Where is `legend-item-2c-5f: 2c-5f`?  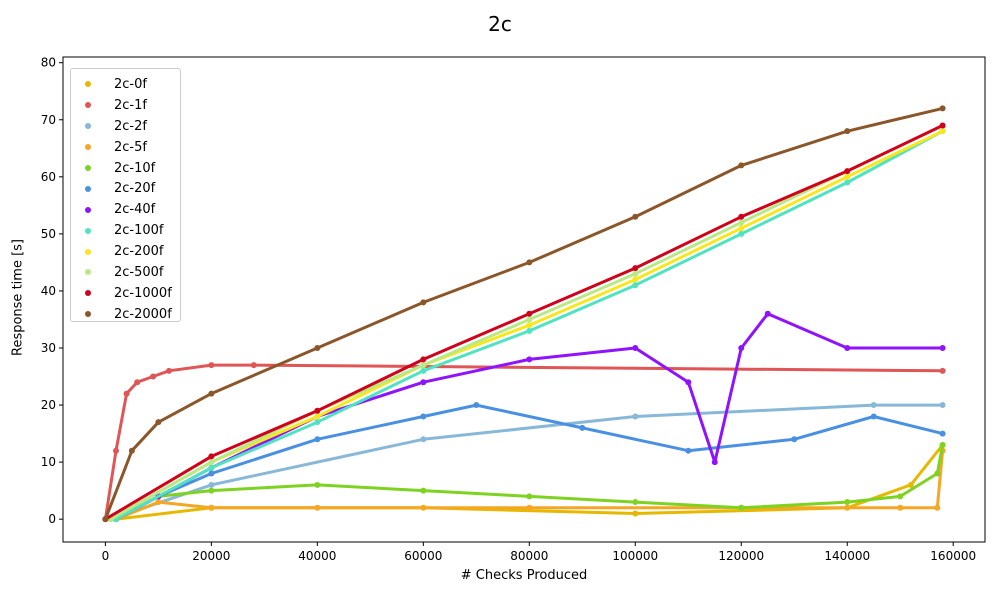
legend-item-2c-5f: 2c-5f is located at coordinates (125, 147).